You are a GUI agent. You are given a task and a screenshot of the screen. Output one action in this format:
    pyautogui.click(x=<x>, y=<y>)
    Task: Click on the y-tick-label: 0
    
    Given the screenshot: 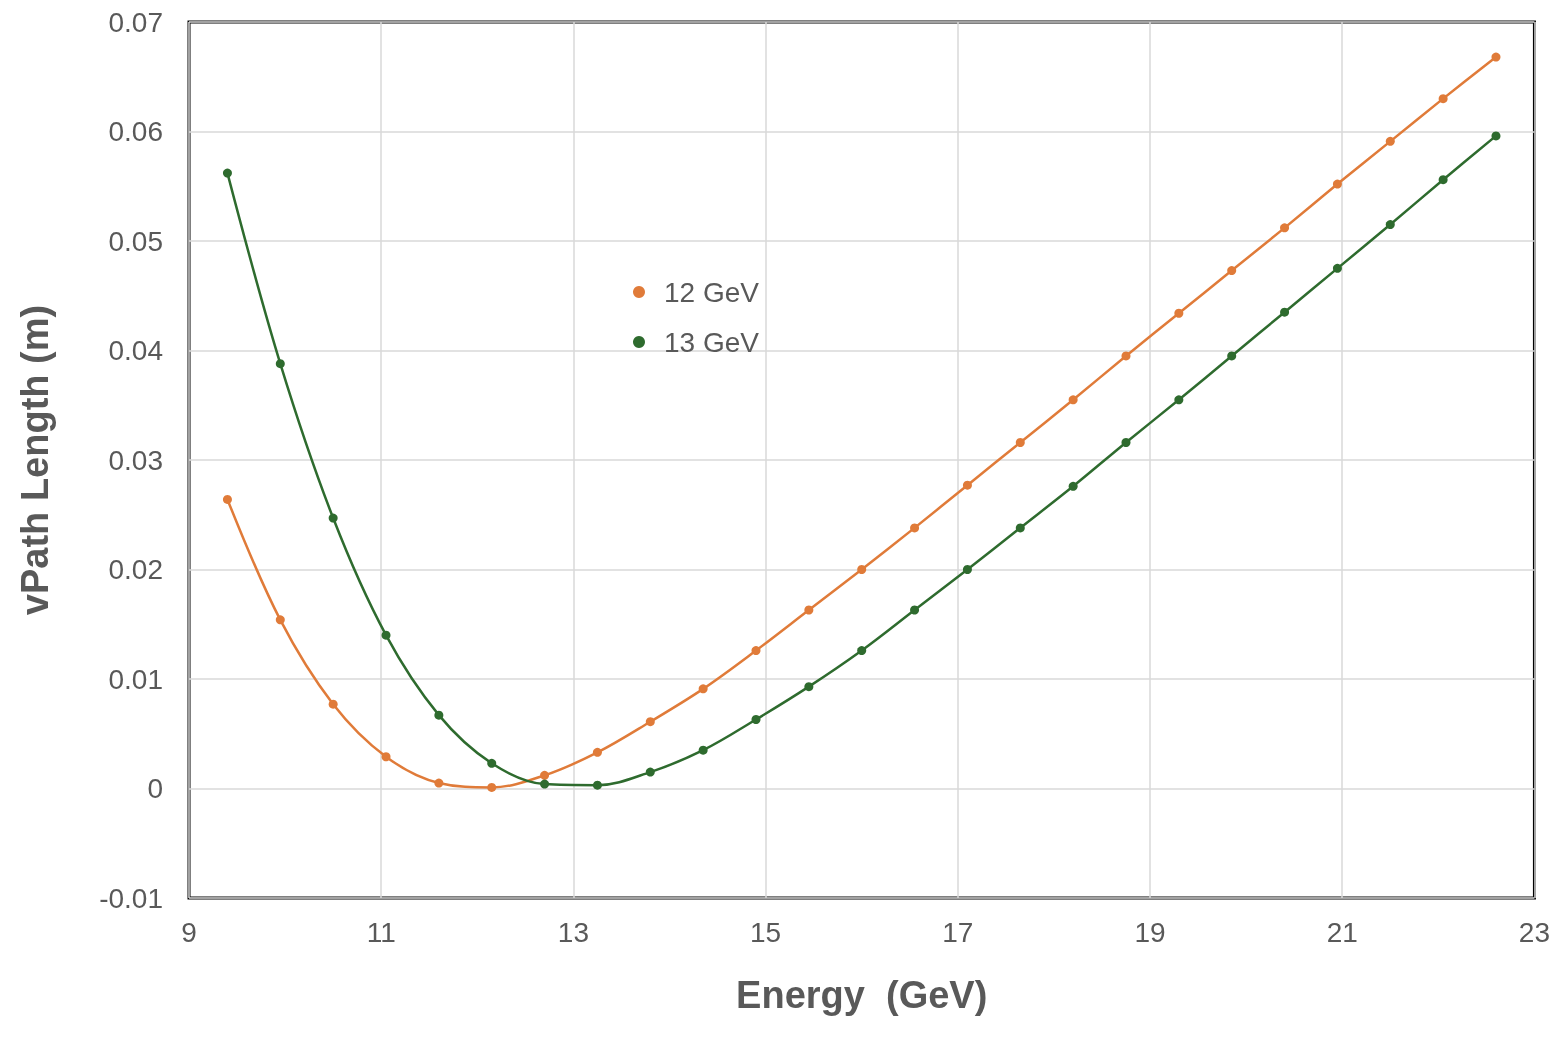 What is the action you would take?
    pyautogui.click(x=155, y=788)
    